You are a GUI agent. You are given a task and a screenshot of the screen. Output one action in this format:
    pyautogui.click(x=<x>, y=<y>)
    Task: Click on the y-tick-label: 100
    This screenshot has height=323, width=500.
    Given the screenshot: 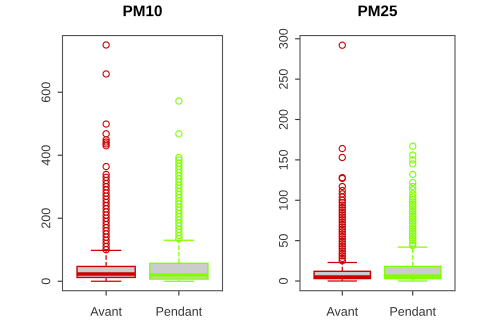 What is the action you would take?
    pyautogui.click(x=283, y=200)
    